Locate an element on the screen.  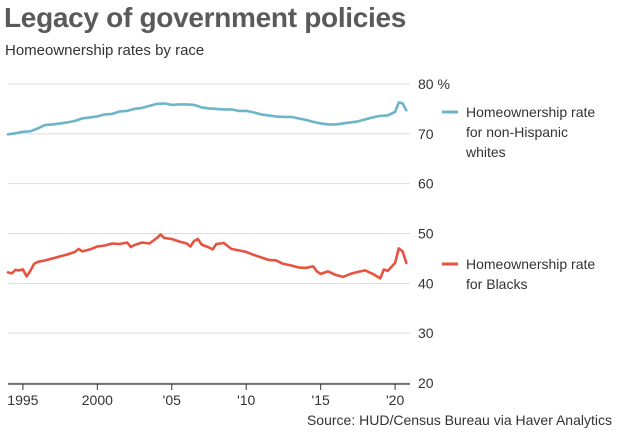
y-tick-label-80: 80 % is located at coordinates (434, 84).